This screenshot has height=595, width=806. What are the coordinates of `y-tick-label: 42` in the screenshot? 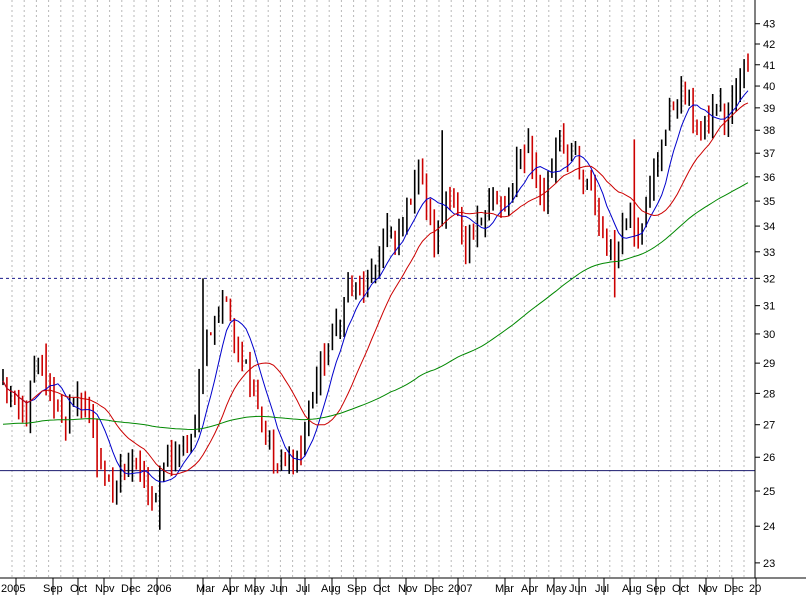 It's located at (769, 45).